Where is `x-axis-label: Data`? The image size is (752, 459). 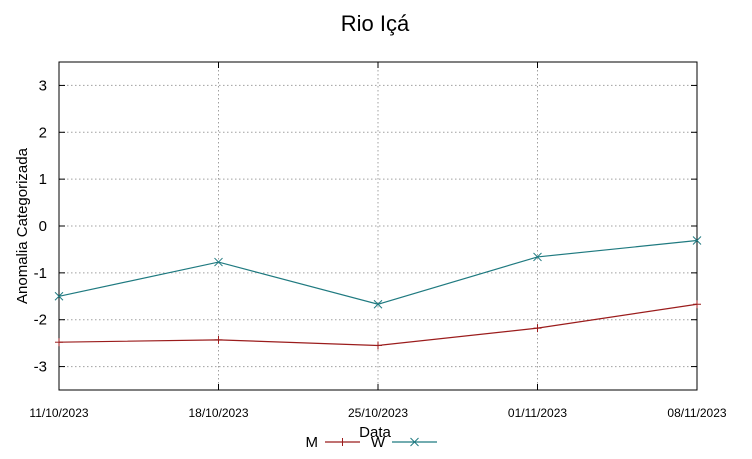 x-axis-label: Data is located at coordinates (375, 432).